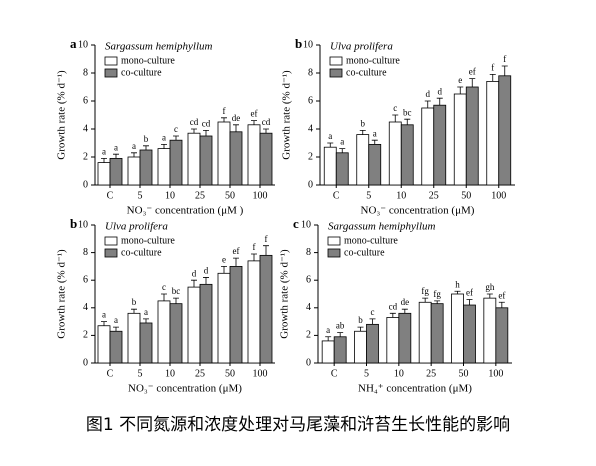 Image resolution: width=596 pixels, height=466 pixels. I want to click on x-tick-label: 10, so click(399, 373).